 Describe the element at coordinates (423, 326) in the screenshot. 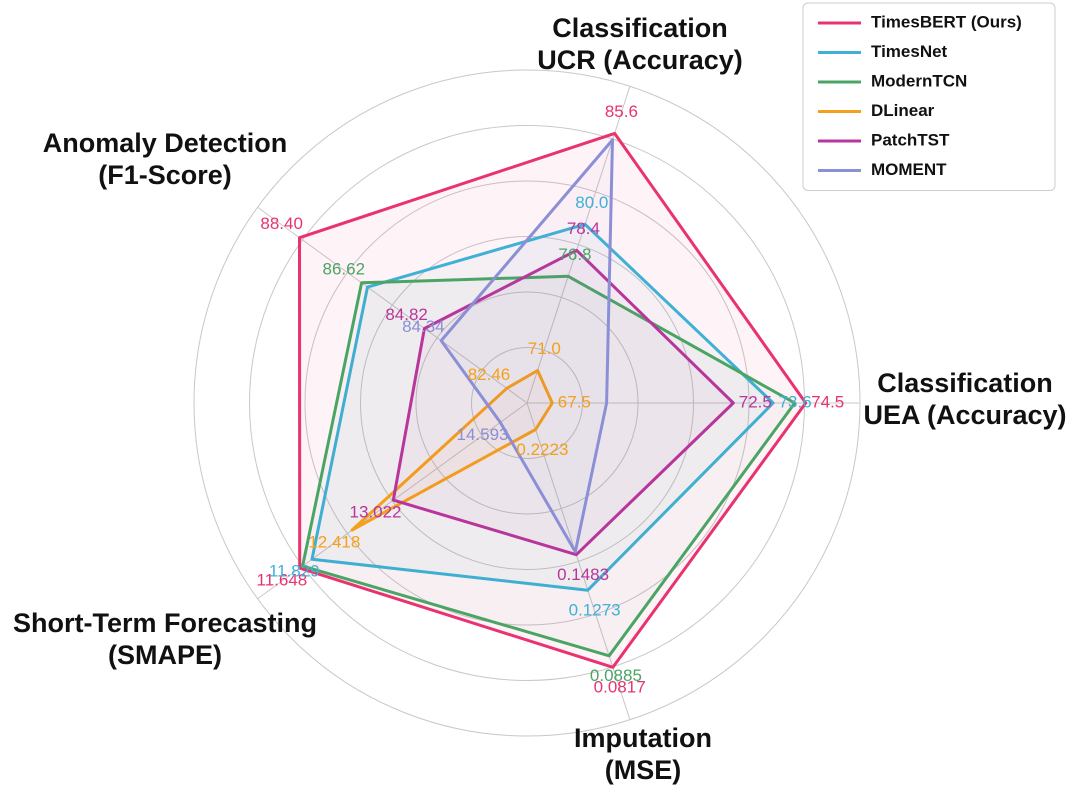

I see `value-label: 84.34` at that location.